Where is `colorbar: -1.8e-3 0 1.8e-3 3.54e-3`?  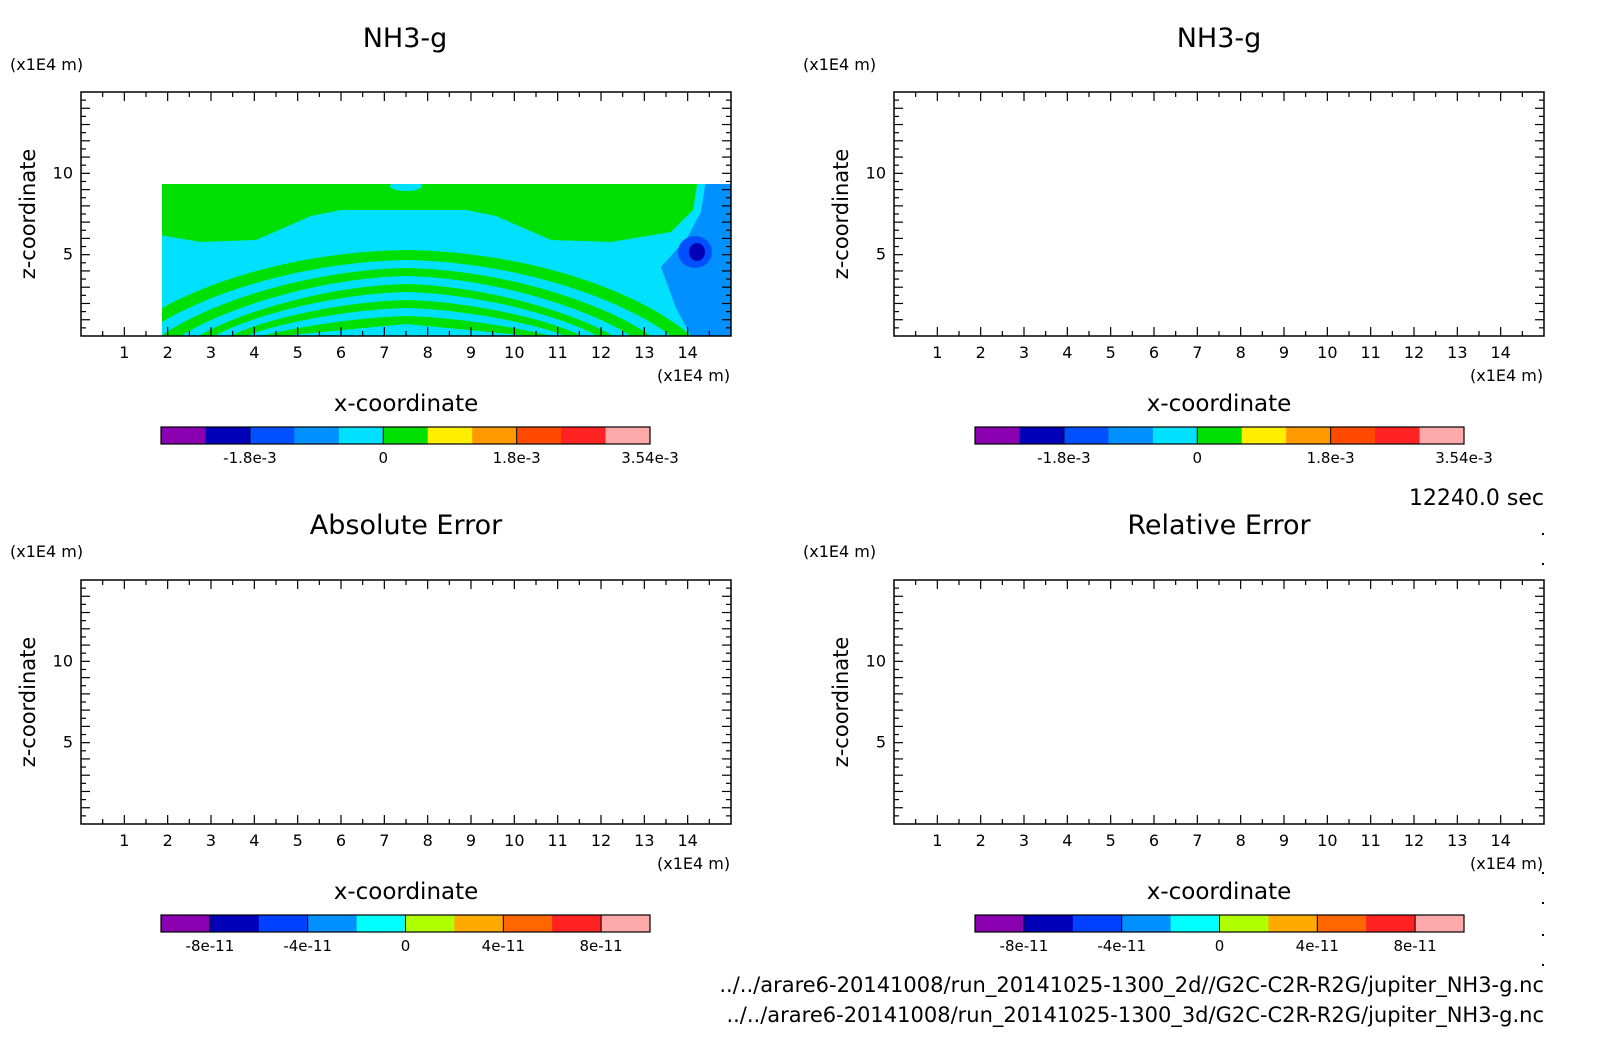 colorbar: -1.8e-3 0 1.8e-3 3.54e-3 is located at coordinates (1233, 446).